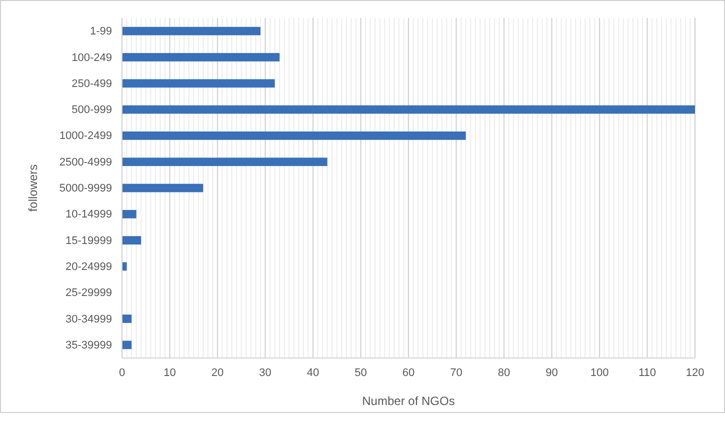 This screenshot has width=725, height=430. I want to click on x-tick-label: 50, so click(360, 372).